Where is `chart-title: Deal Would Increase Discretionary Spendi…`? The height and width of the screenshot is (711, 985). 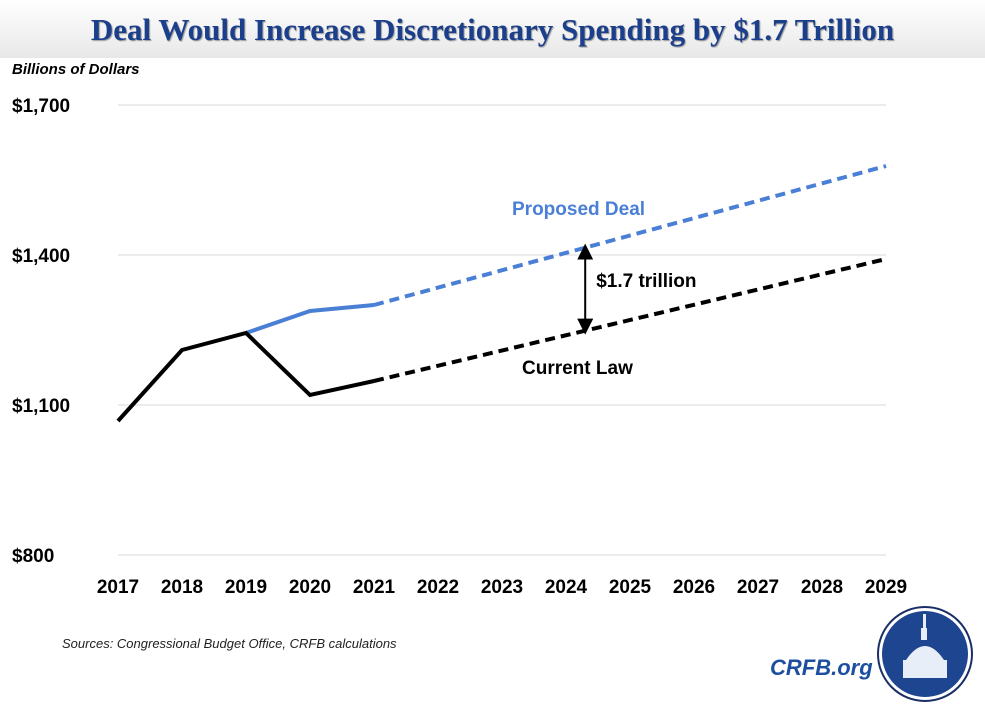
chart-title: Deal Would Increase Discretionary Spendi… is located at coordinates (492, 29).